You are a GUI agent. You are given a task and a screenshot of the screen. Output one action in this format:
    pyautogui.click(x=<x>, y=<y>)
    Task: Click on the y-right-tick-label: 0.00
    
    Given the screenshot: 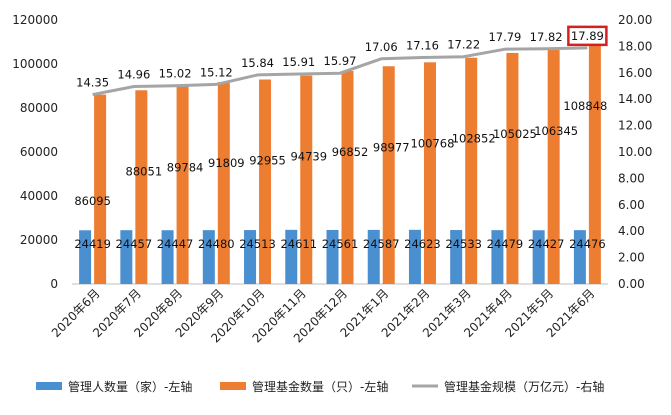 What is the action you would take?
    pyautogui.click(x=631, y=284)
    